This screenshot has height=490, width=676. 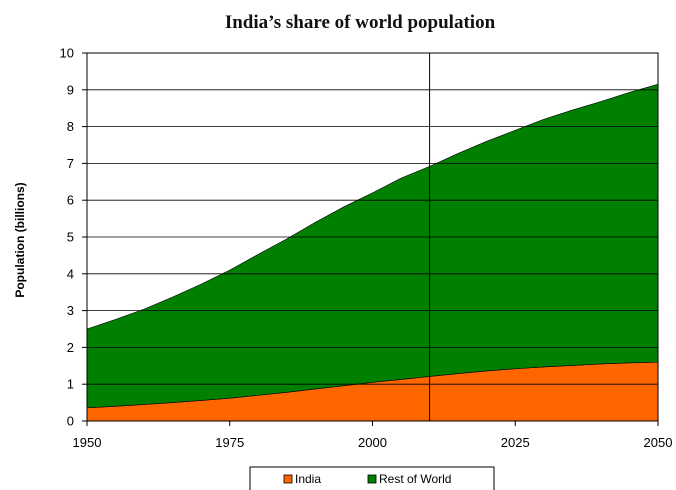 I want to click on y-tick-label: 0, so click(x=70, y=421).